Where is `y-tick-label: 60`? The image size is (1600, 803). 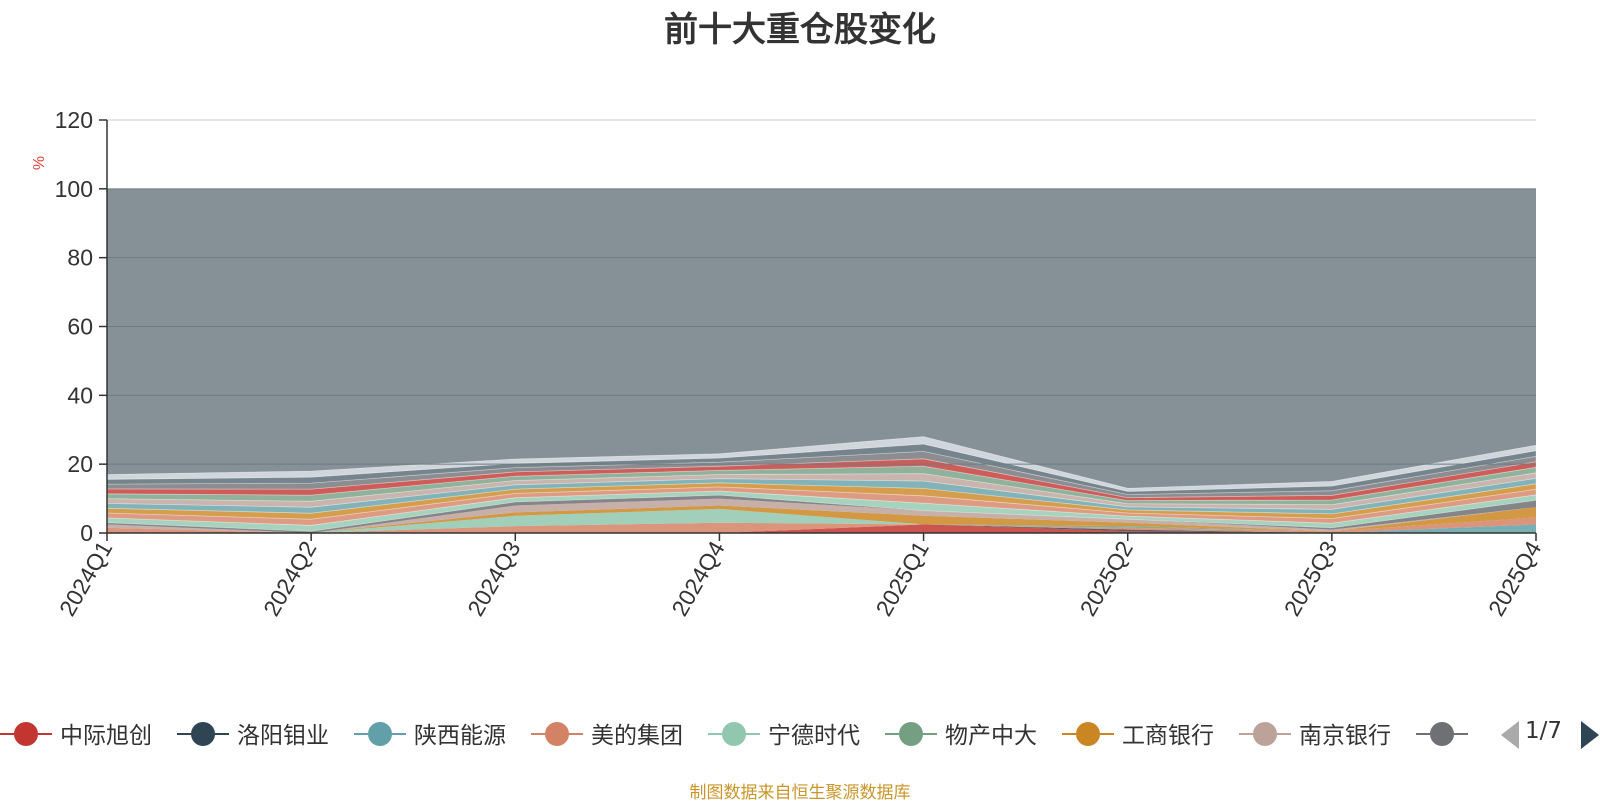 y-tick-label: 60 is located at coordinates (80, 327).